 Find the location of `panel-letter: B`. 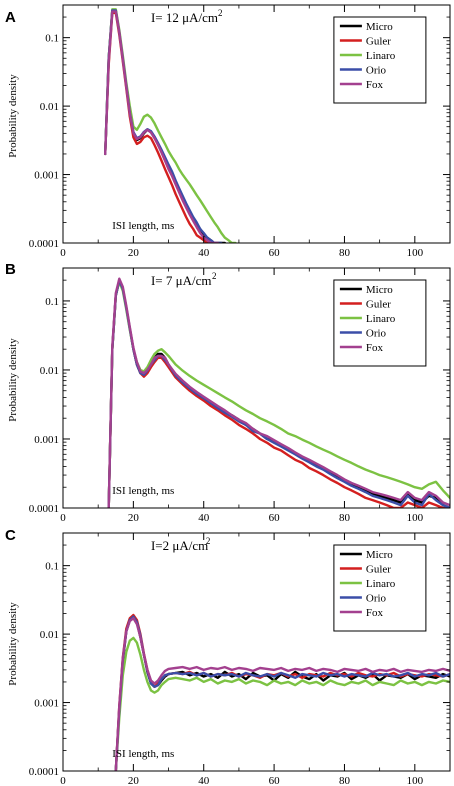

panel-letter: B is located at coordinates (10, 269).